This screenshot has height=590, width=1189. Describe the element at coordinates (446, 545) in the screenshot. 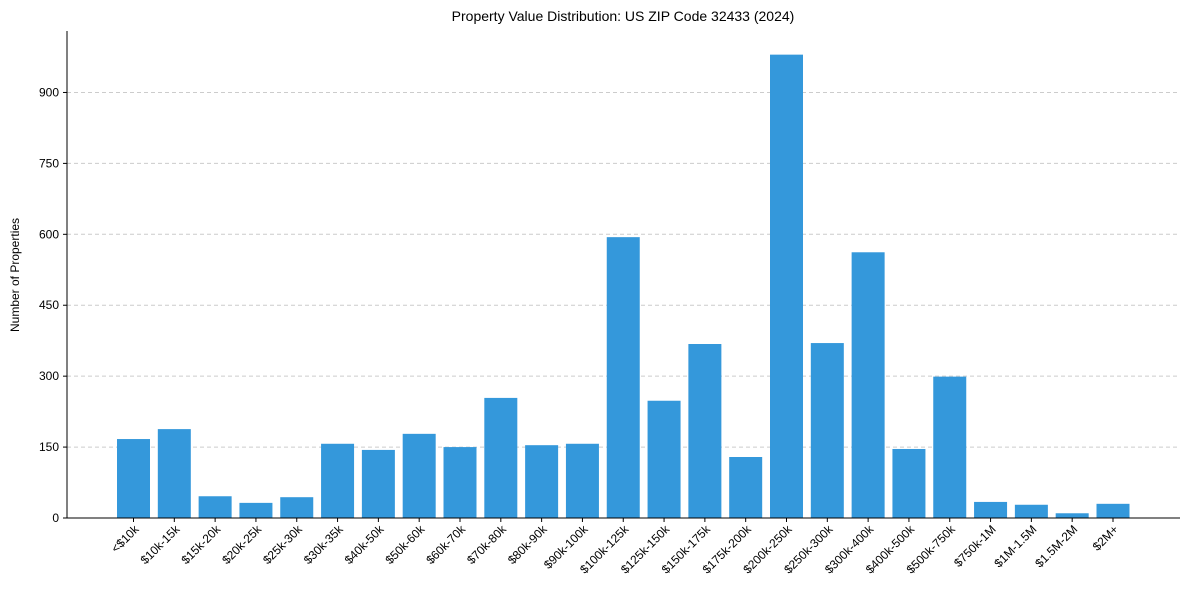

I see `x-tick-label: $60k-70k` at that location.